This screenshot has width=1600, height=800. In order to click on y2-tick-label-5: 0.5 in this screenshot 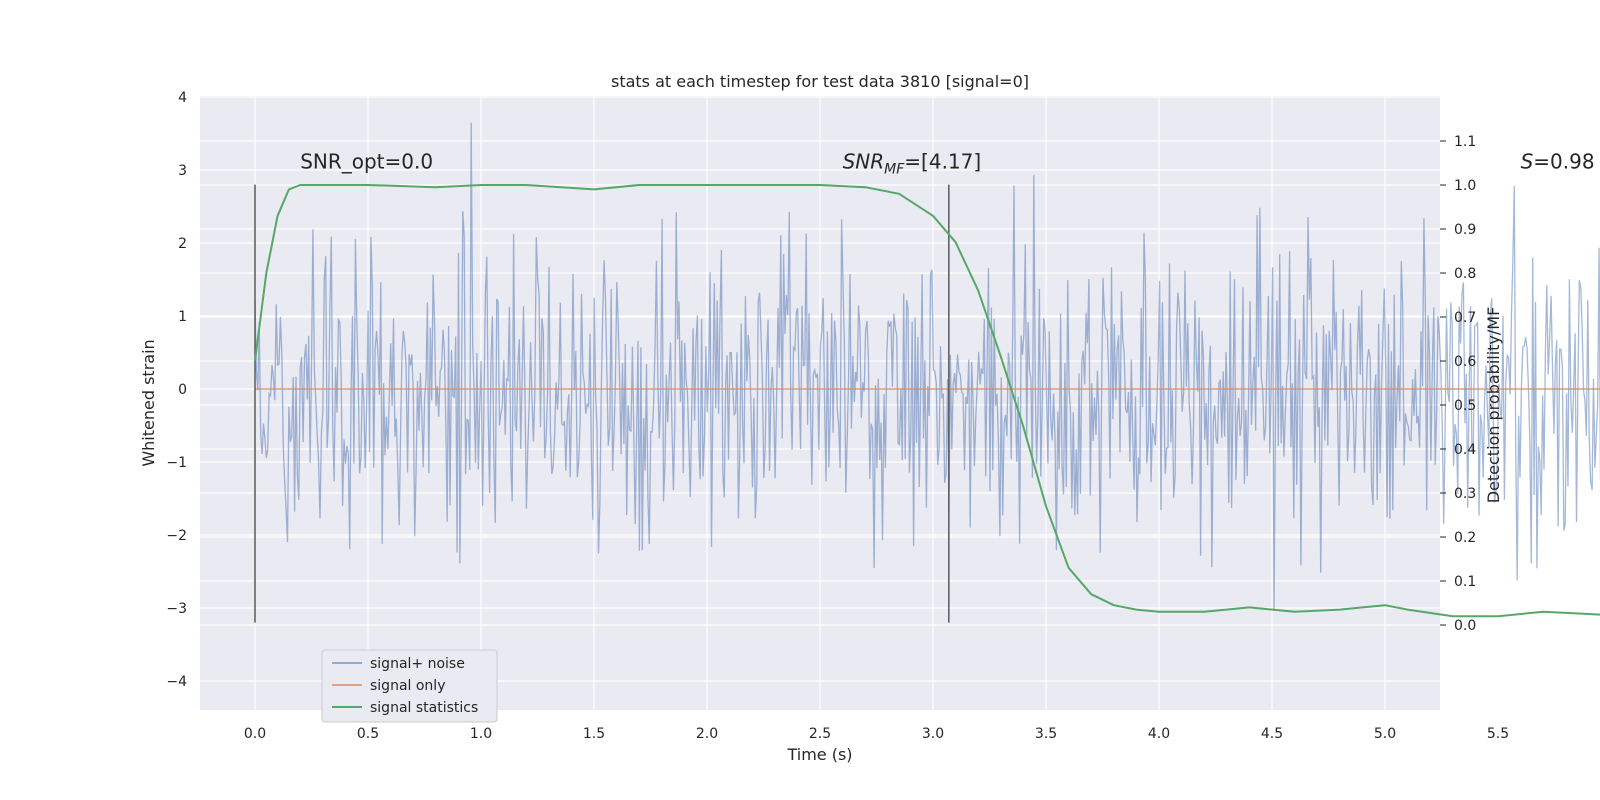, I will do `click(1465, 406)`.